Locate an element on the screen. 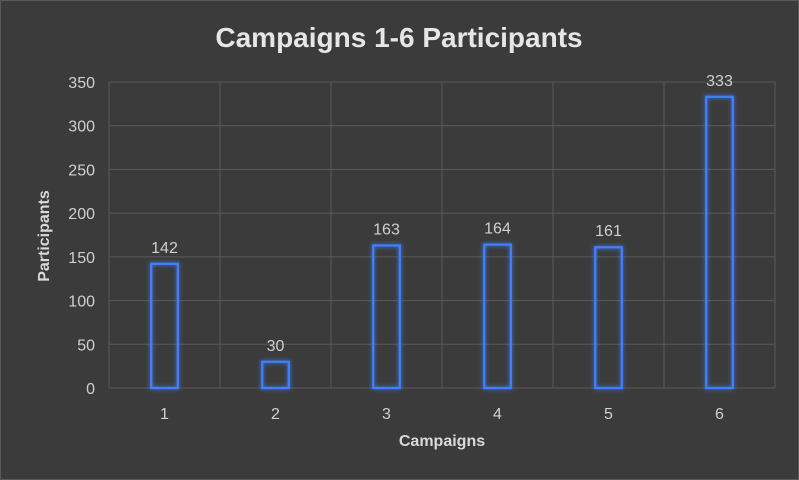 This screenshot has width=799, height=480. data-label-campaign-6: 333 is located at coordinates (719, 81).